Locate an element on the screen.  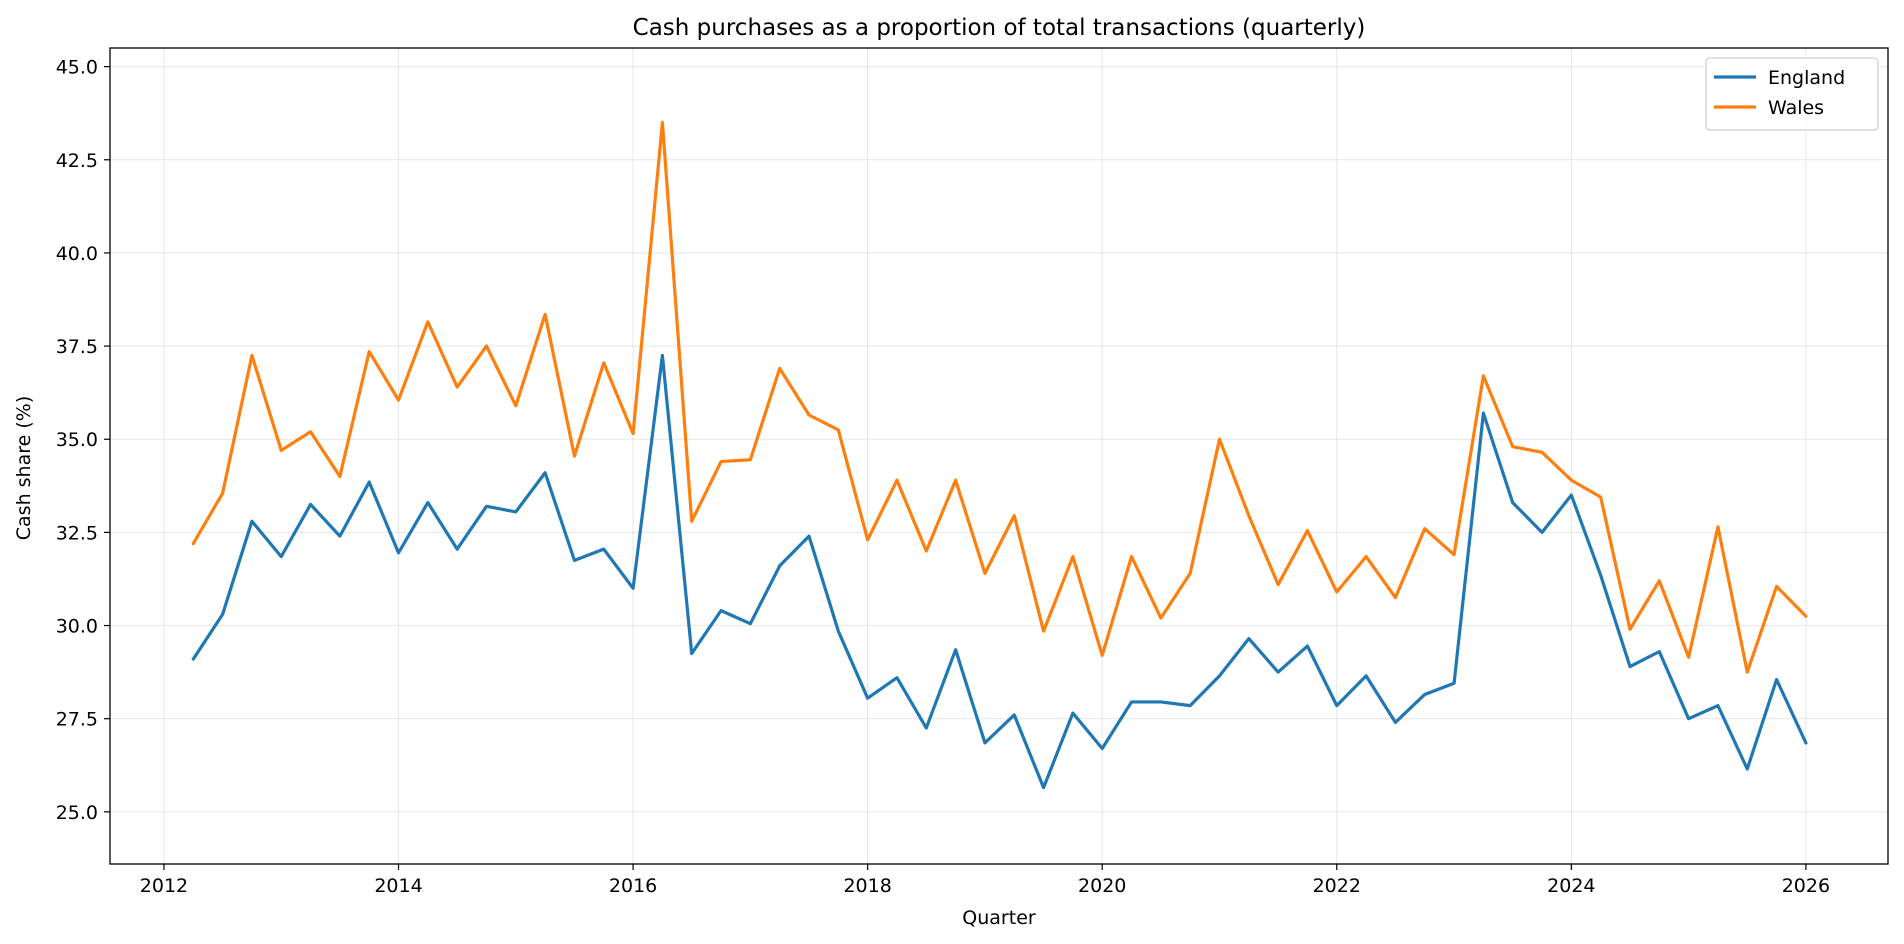
y-tick-label: 27.5 is located at coordinates (77, 720).